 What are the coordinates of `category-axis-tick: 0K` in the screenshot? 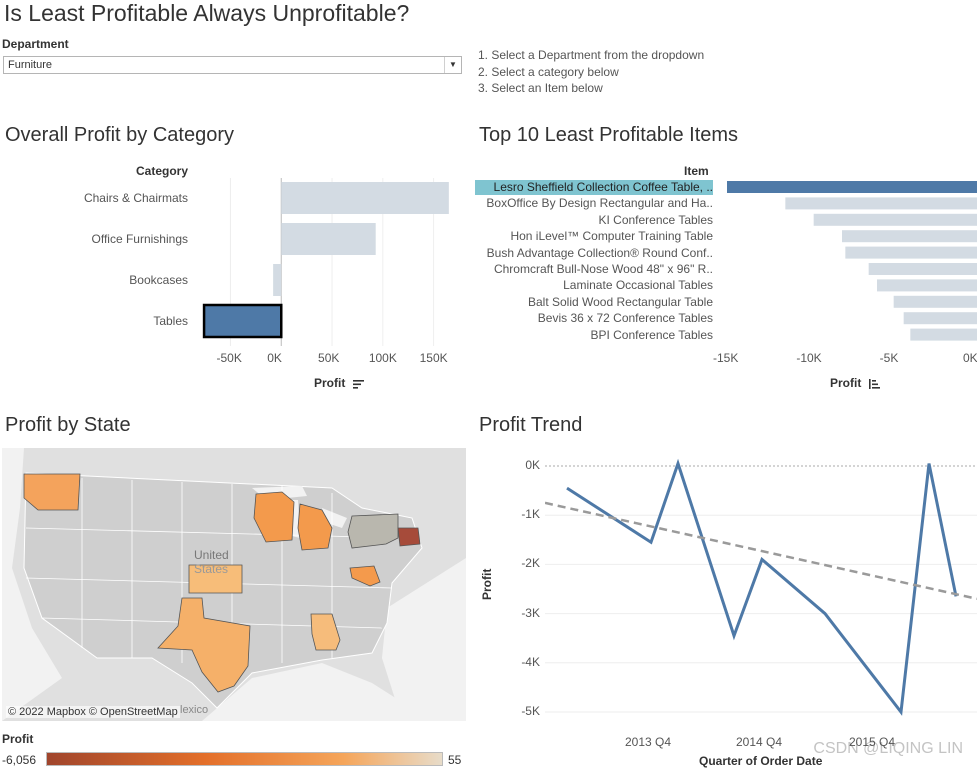 It's located at (274, 358).